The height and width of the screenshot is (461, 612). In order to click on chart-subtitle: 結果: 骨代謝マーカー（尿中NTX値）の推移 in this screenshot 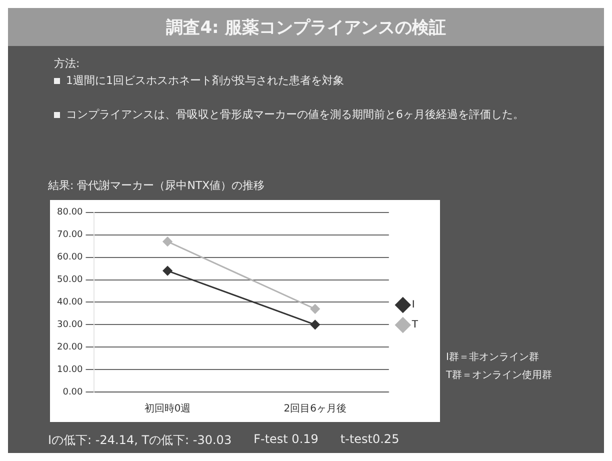, I will do `click(156, 185)`.